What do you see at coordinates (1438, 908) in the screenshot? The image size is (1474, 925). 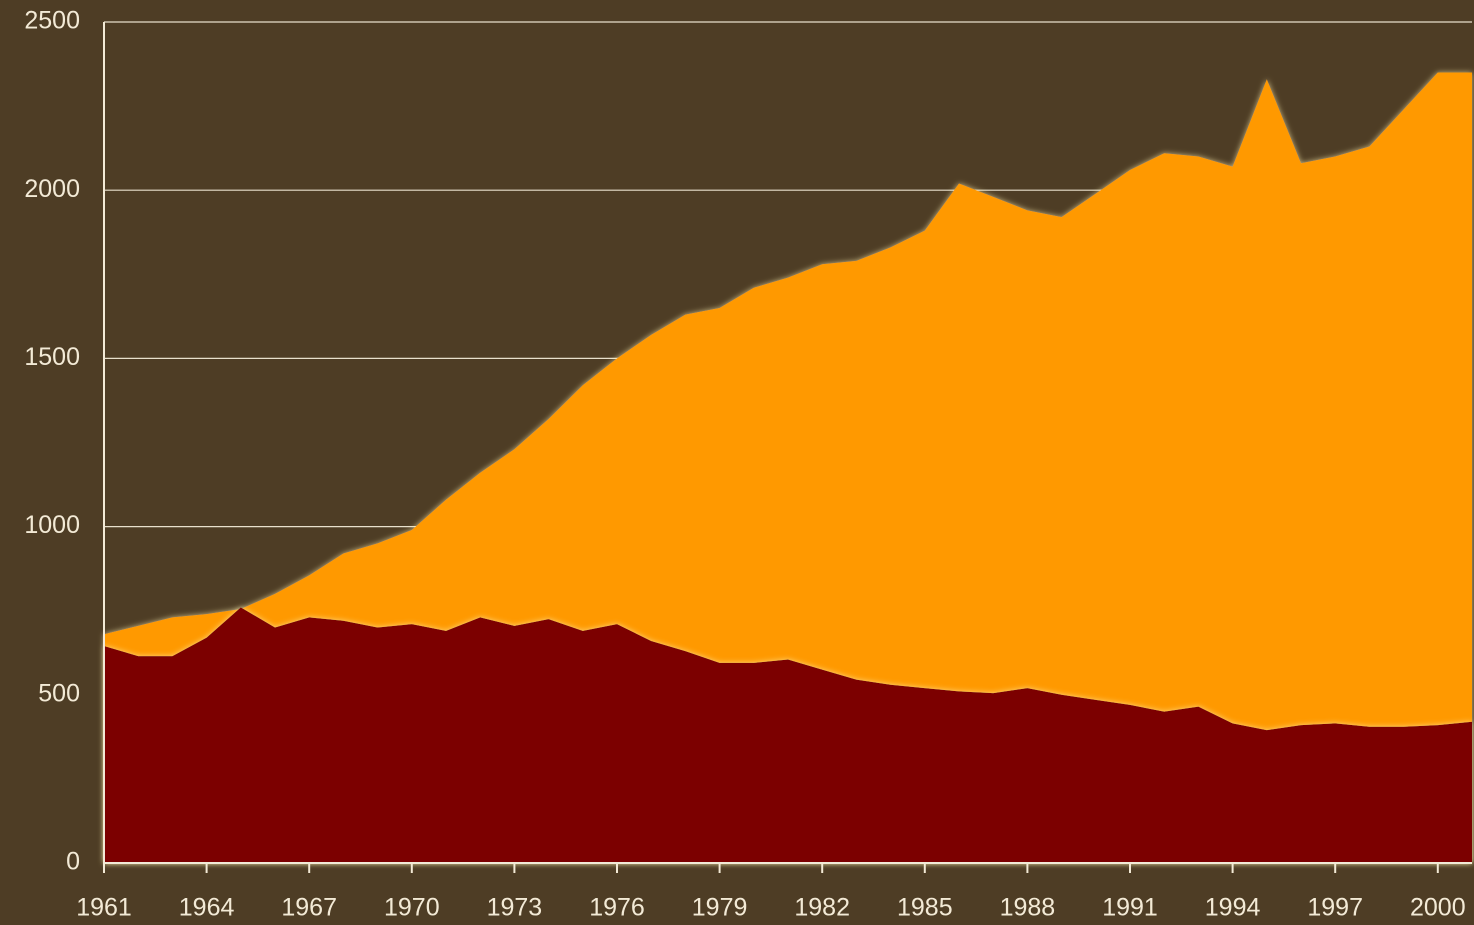 I see `x-tick-label: 2000` at bounding box center [1438, 908].